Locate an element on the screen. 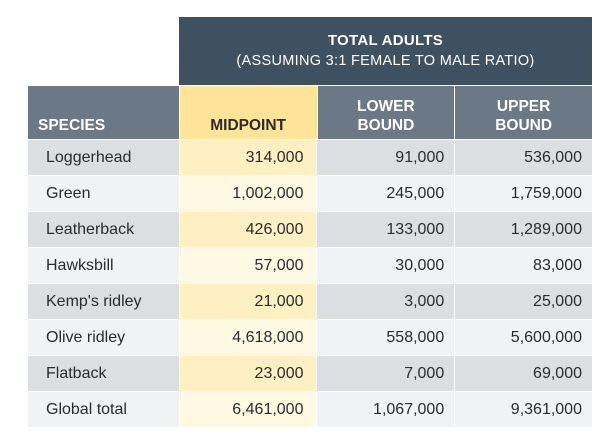  species-cell: Flatback is located at coordinates (103, 373).